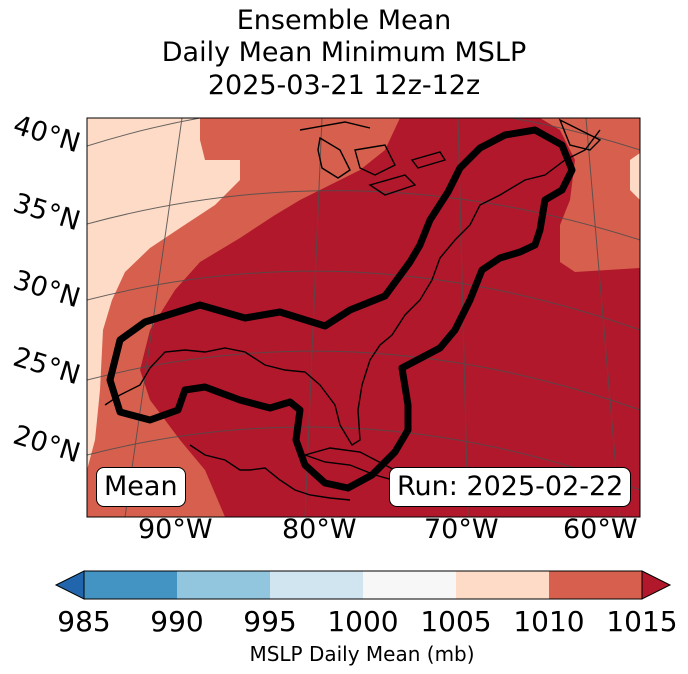 The width and height of the screenshot is (688, 674). What do you see at coordinates (600, 529) in the screenshot?
I see `lon-label-60w: 60°W` at bounding box center [600, 529].